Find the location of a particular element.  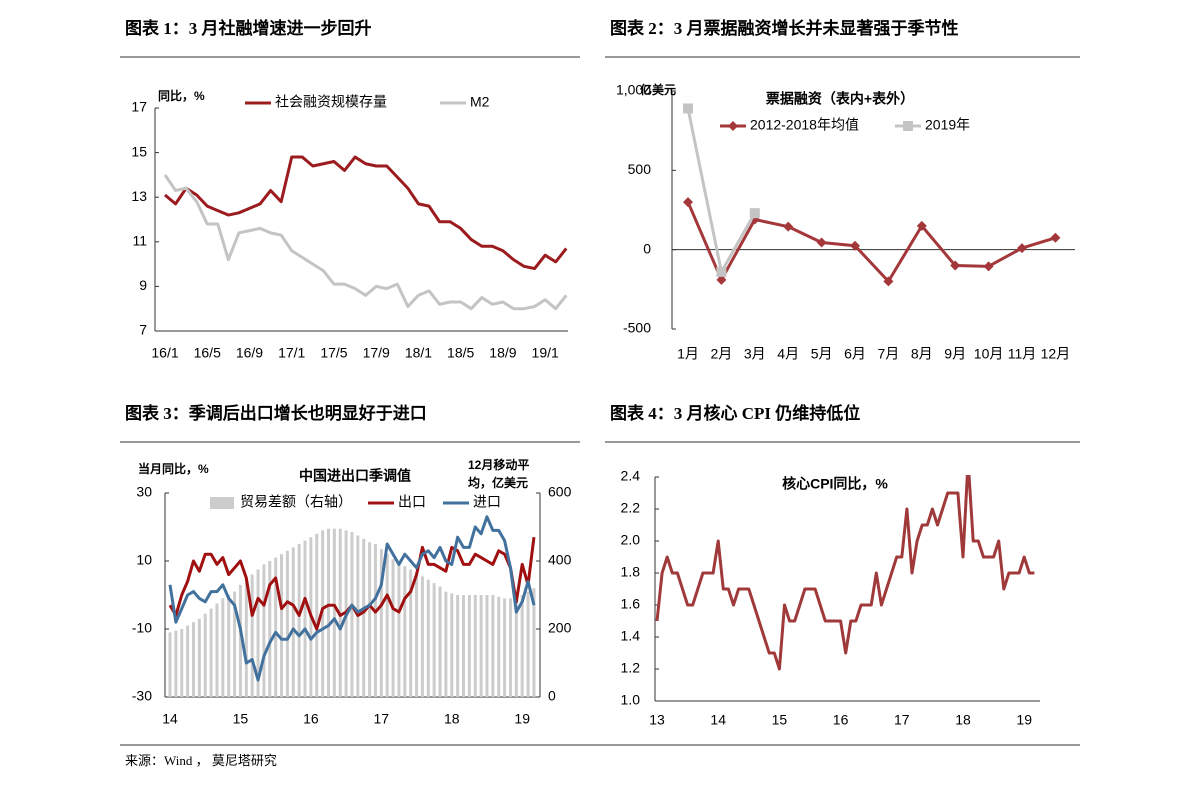

y2-tick-label: 0 is located at coordinates (552, 696).